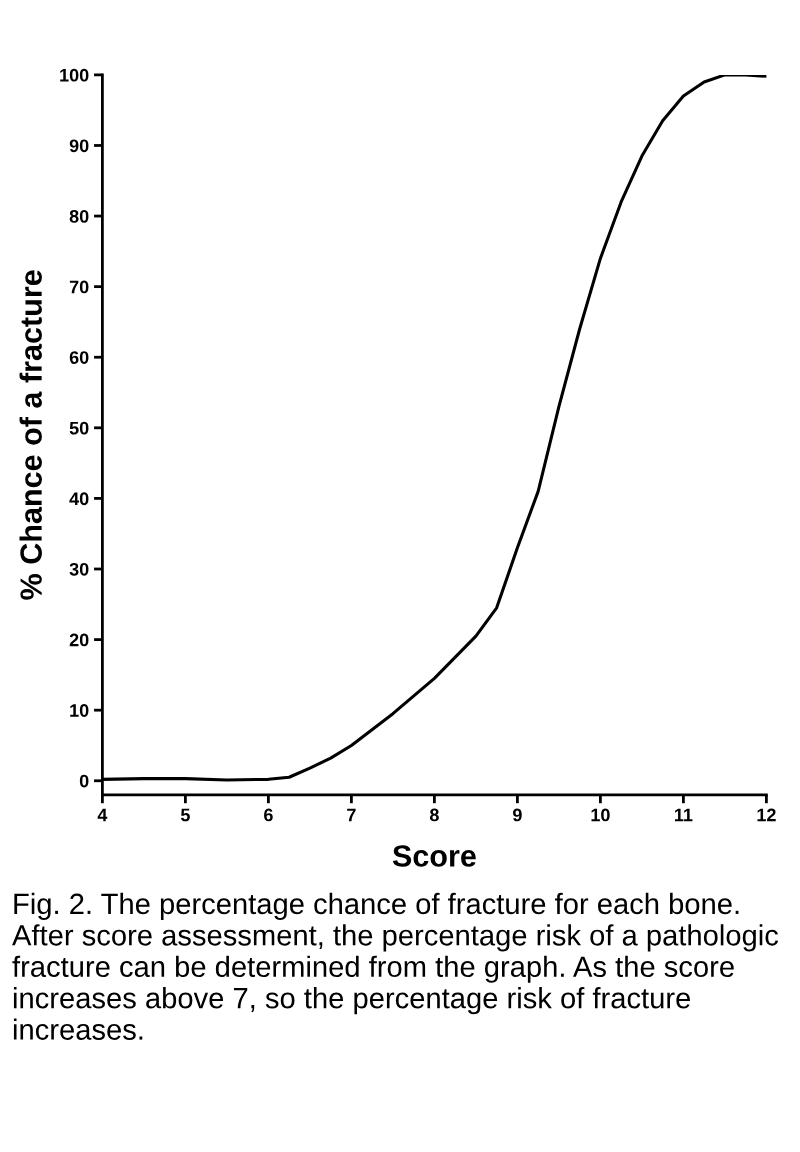 The width and height of the screenshot is (800, 1152). I want to click on y-tick-label: 50, so click(79, 428).